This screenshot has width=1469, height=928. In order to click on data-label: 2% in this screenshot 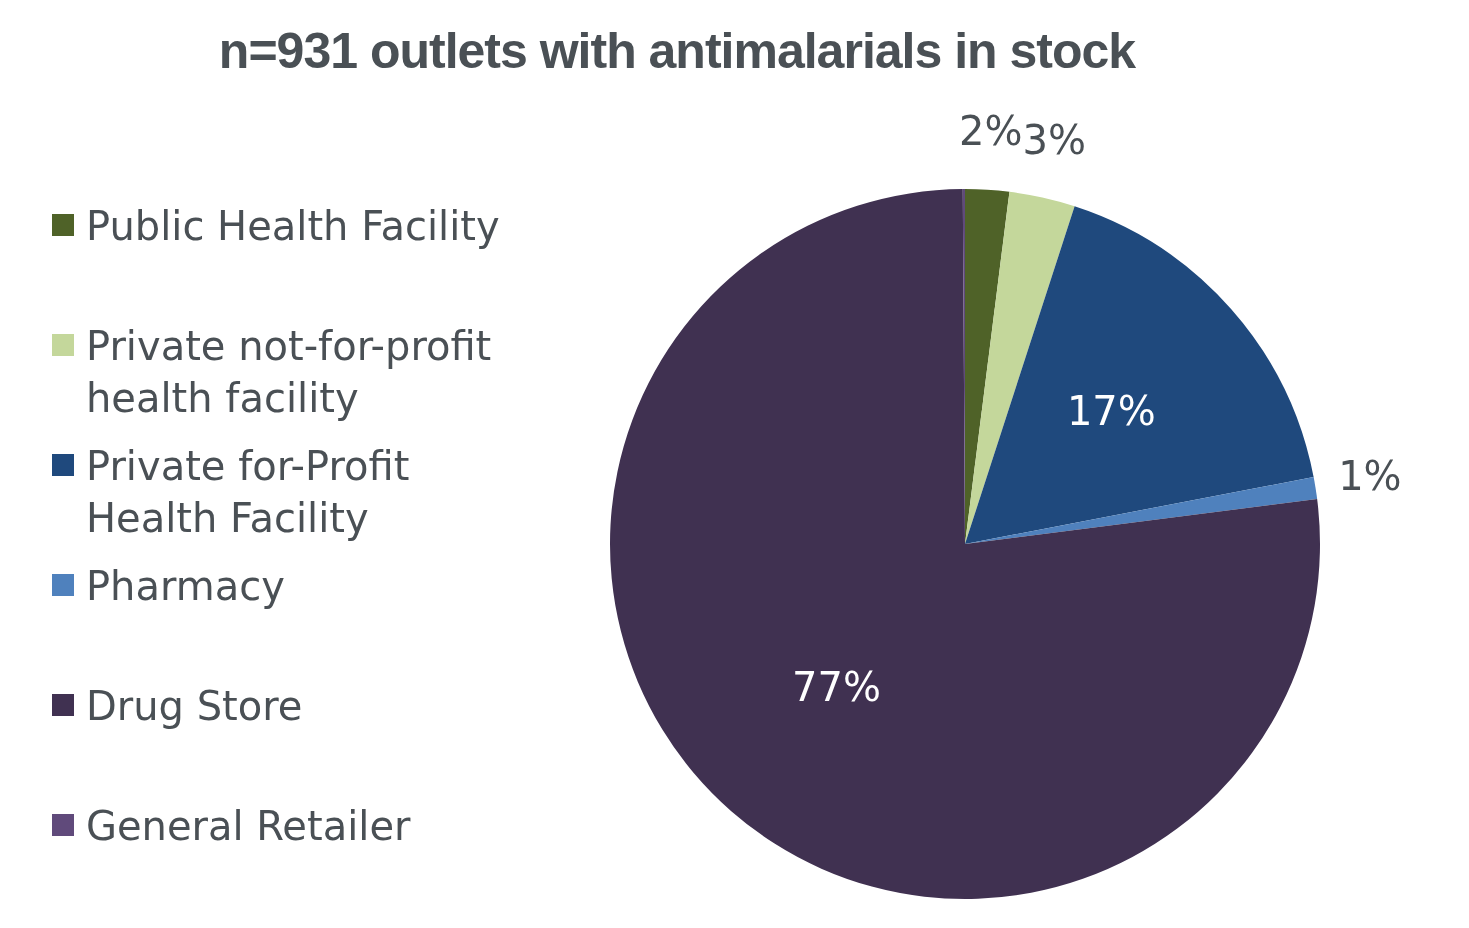, I will do `click(990, 131)`.